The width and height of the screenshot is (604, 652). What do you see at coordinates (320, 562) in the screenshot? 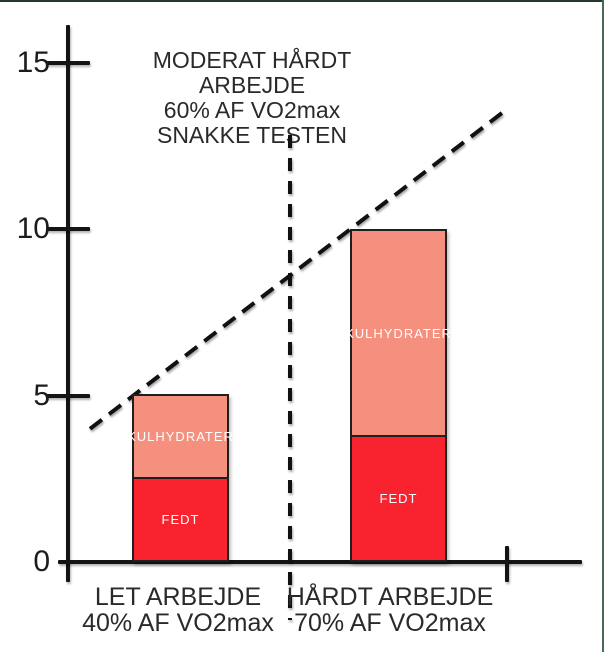
I see `x-axis` at bounding box center [320, 562].